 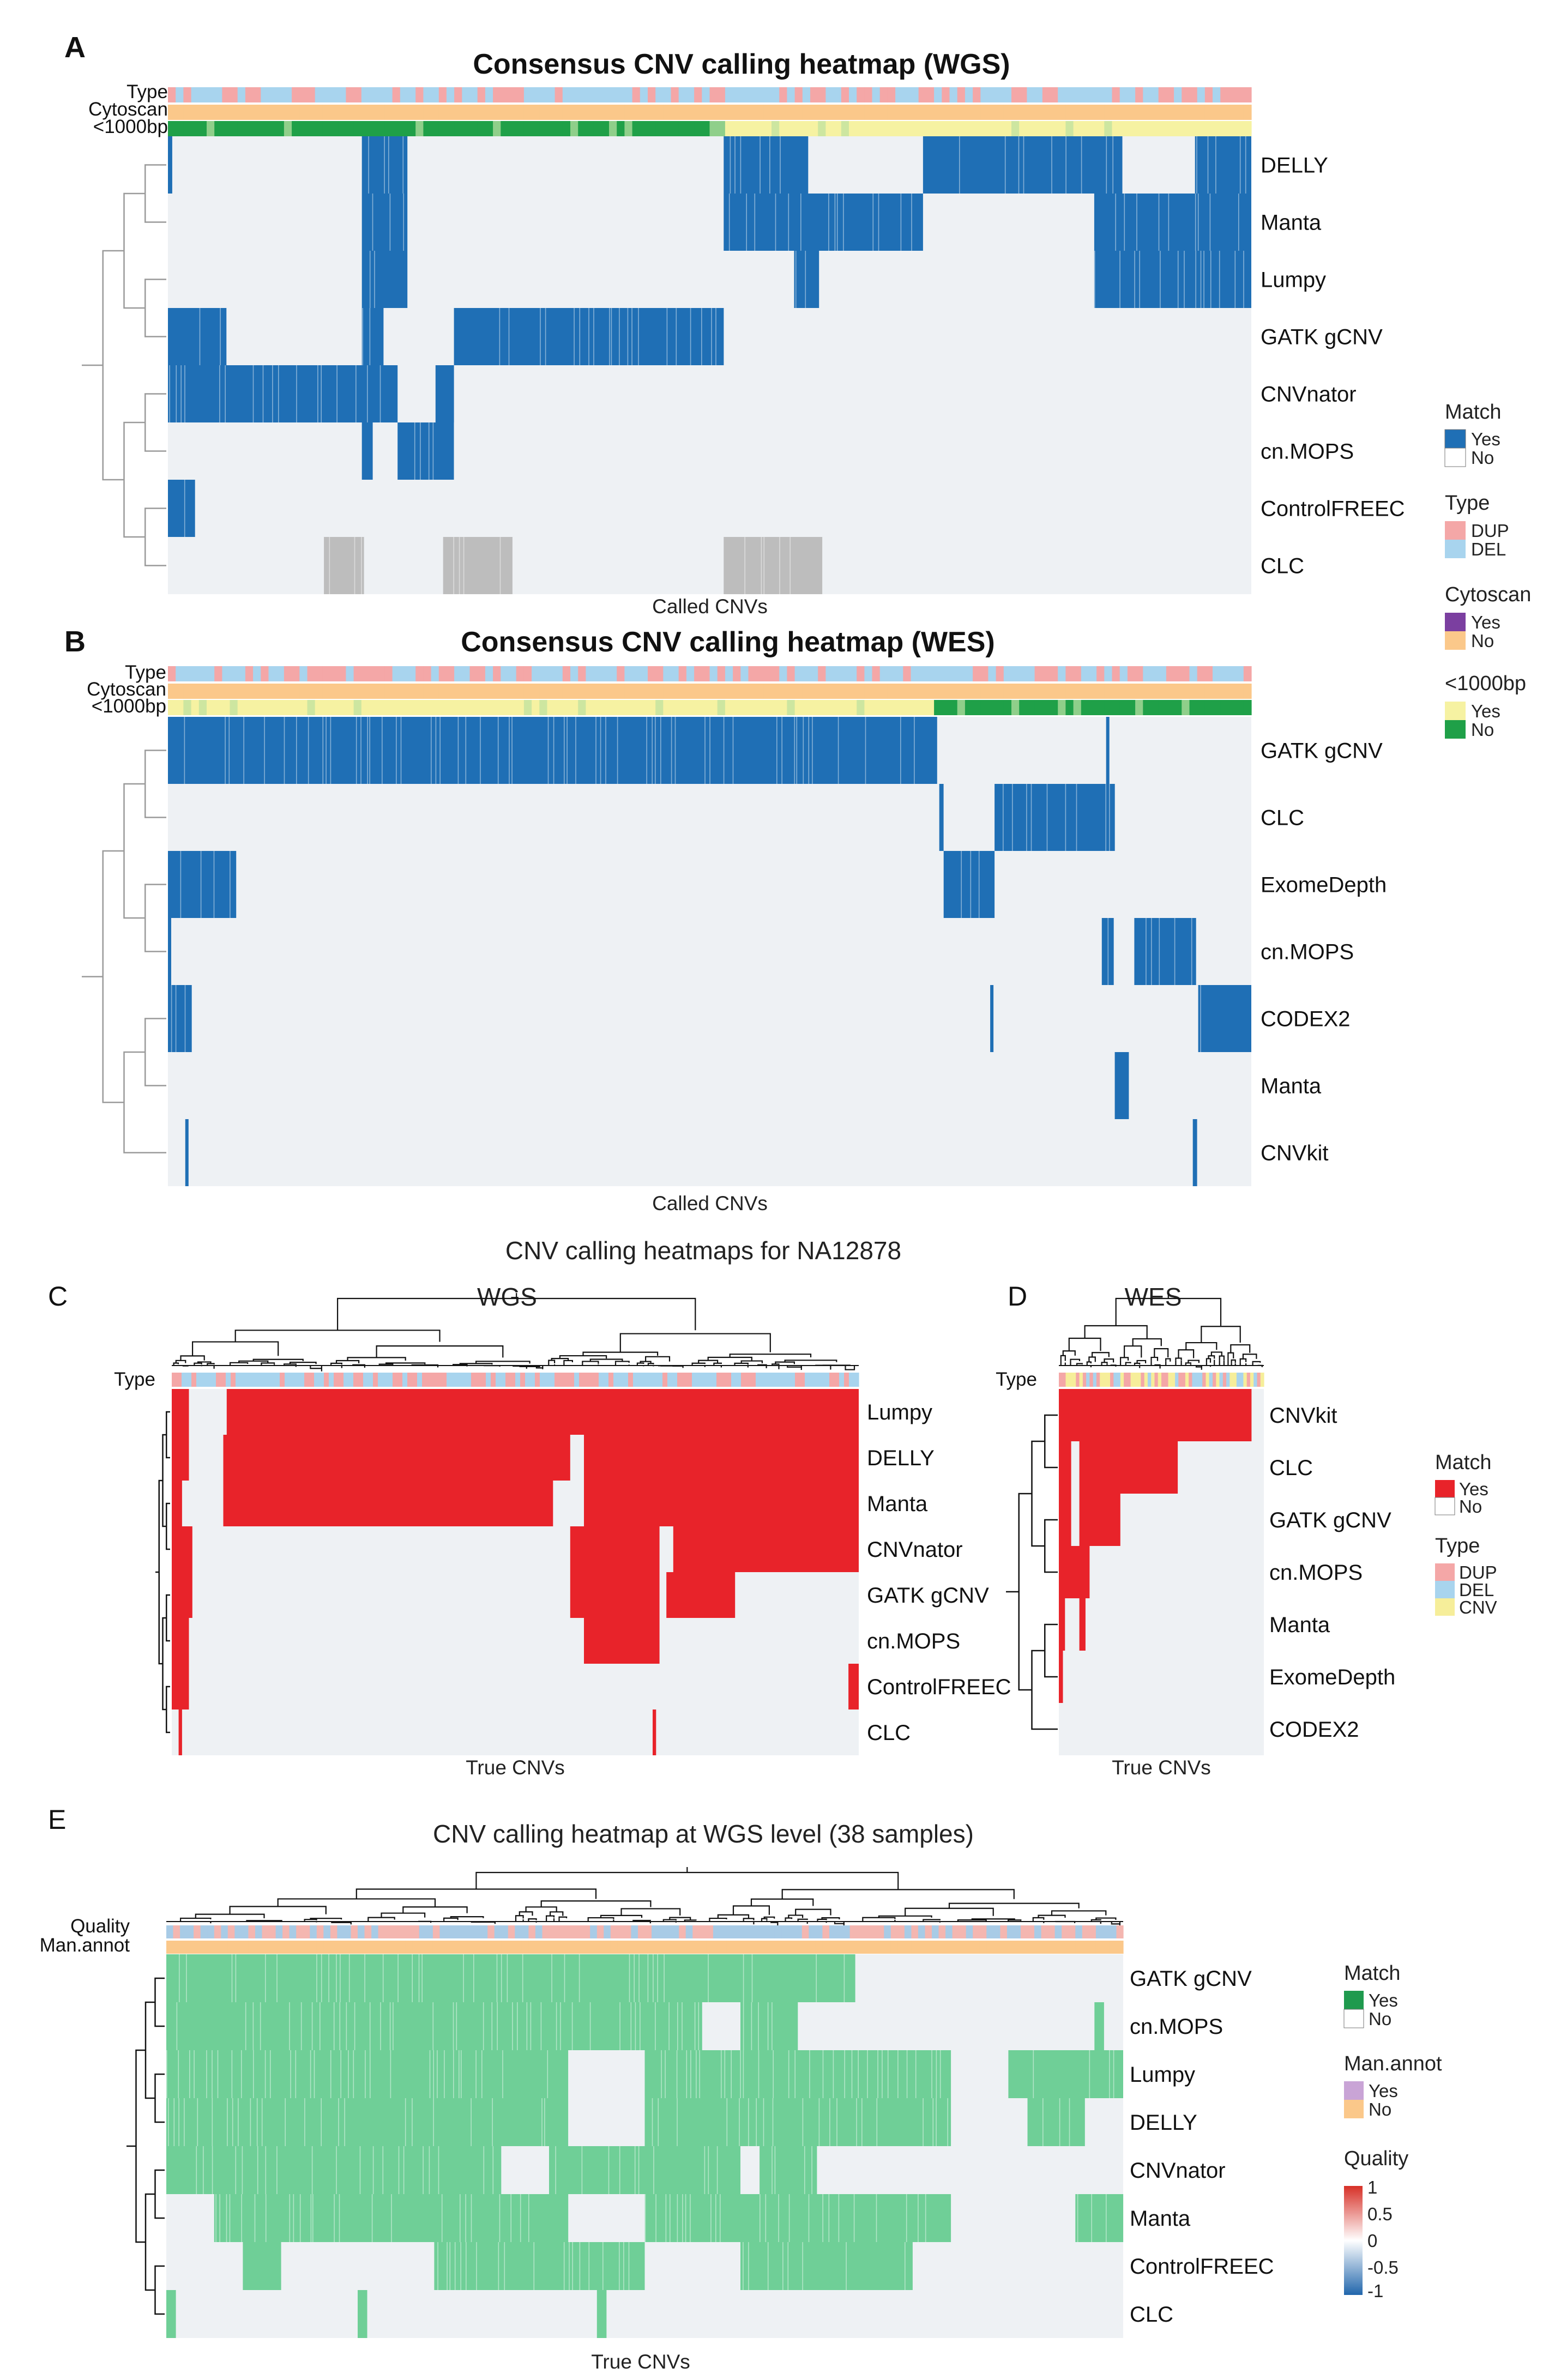 I want to click on panel-a-xlabel: Called CNVs, so click(x=710, y=606).